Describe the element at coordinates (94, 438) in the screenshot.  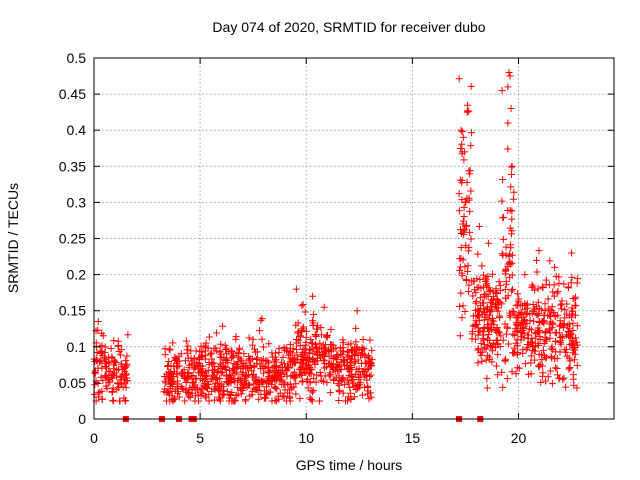
I see `x-tick-label: 0` at that location.